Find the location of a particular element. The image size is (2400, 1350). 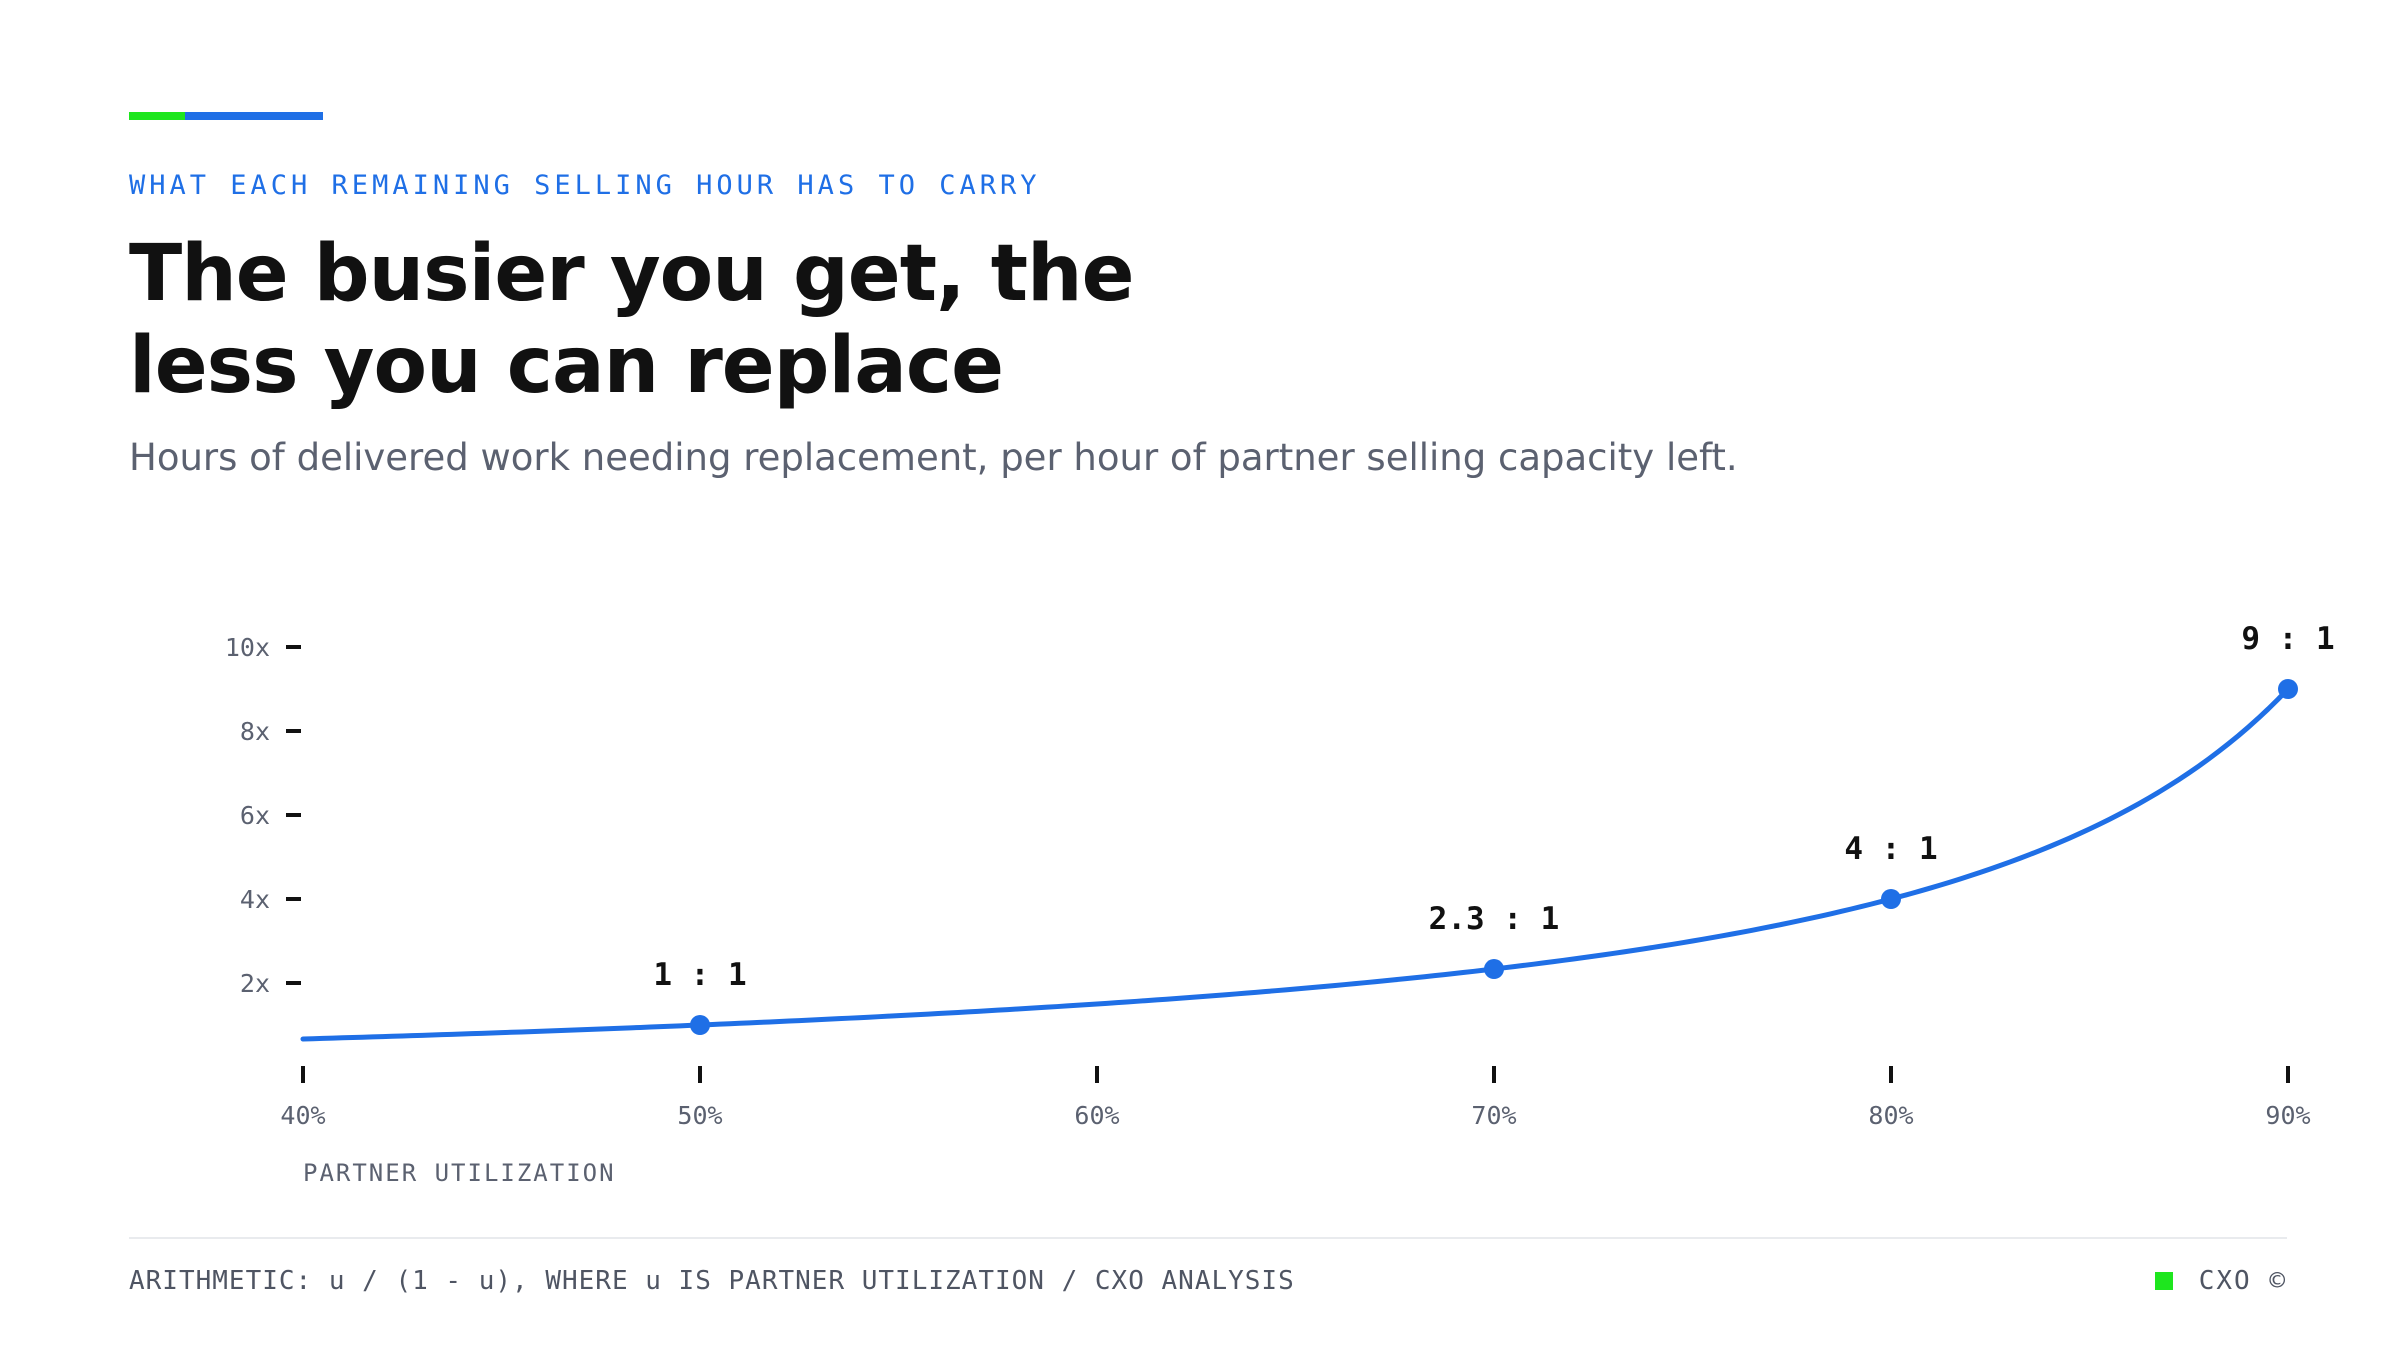

data-point-label: 2.3 : 1 is located at coordinates (1494, 919).